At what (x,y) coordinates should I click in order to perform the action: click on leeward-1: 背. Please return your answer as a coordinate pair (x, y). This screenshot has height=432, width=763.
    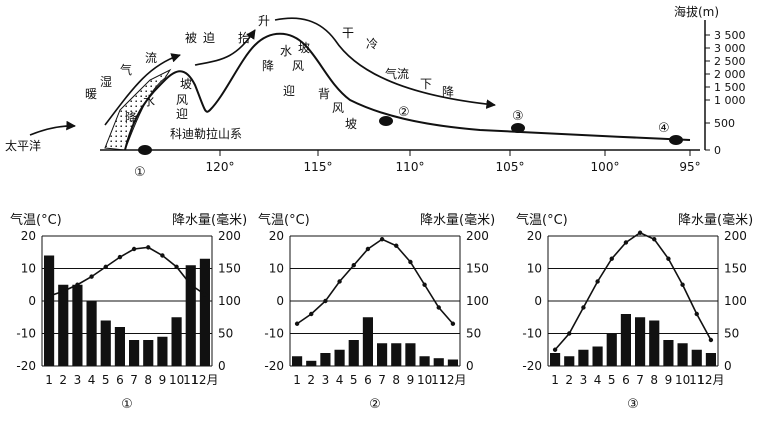
    Looking at the image, I should click on (324, 94).